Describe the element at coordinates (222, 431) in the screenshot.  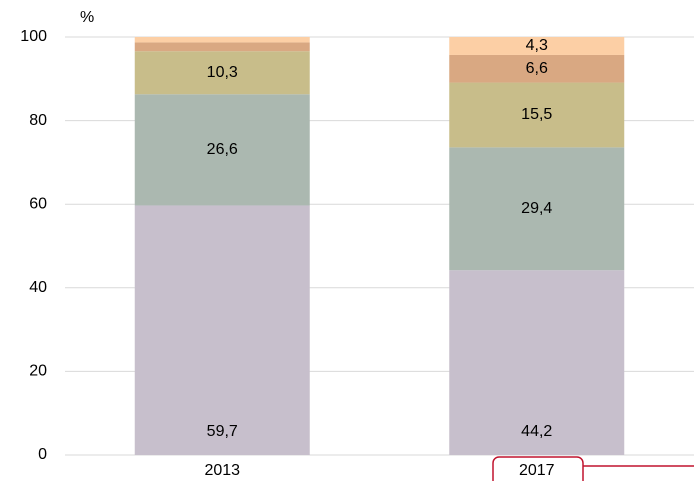
I see `data-label: 59,7` at that location.